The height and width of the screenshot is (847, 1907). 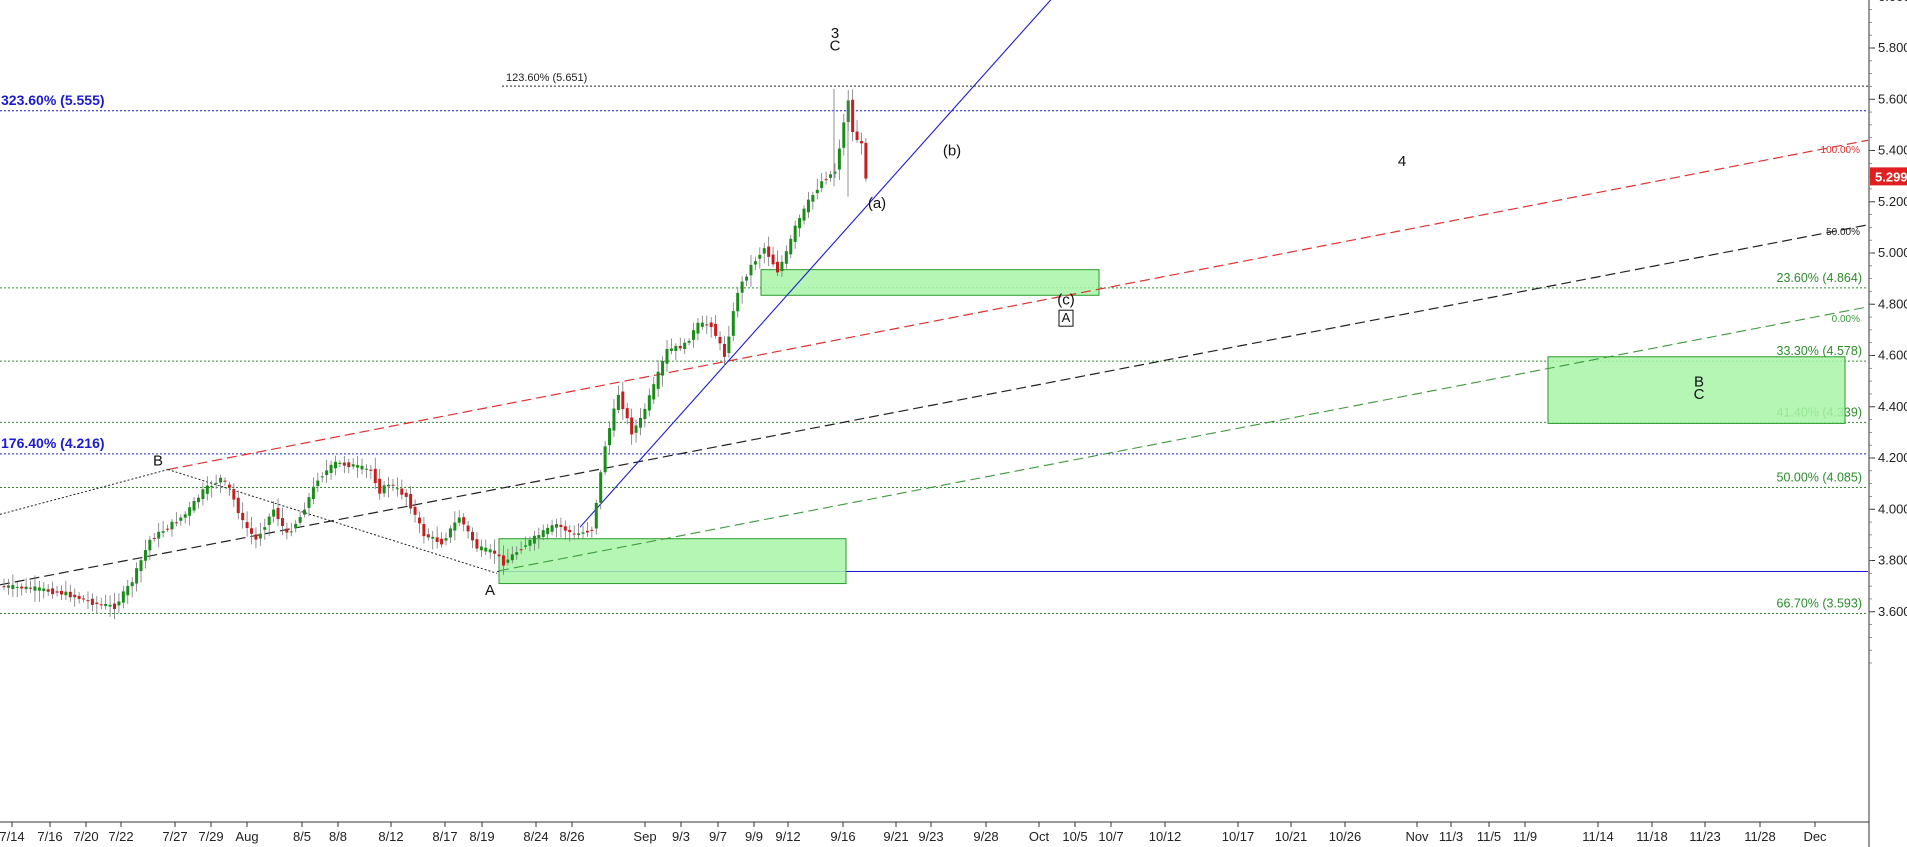 I want to click on x-tick-label: Oct, so click(x=1039, y=836).